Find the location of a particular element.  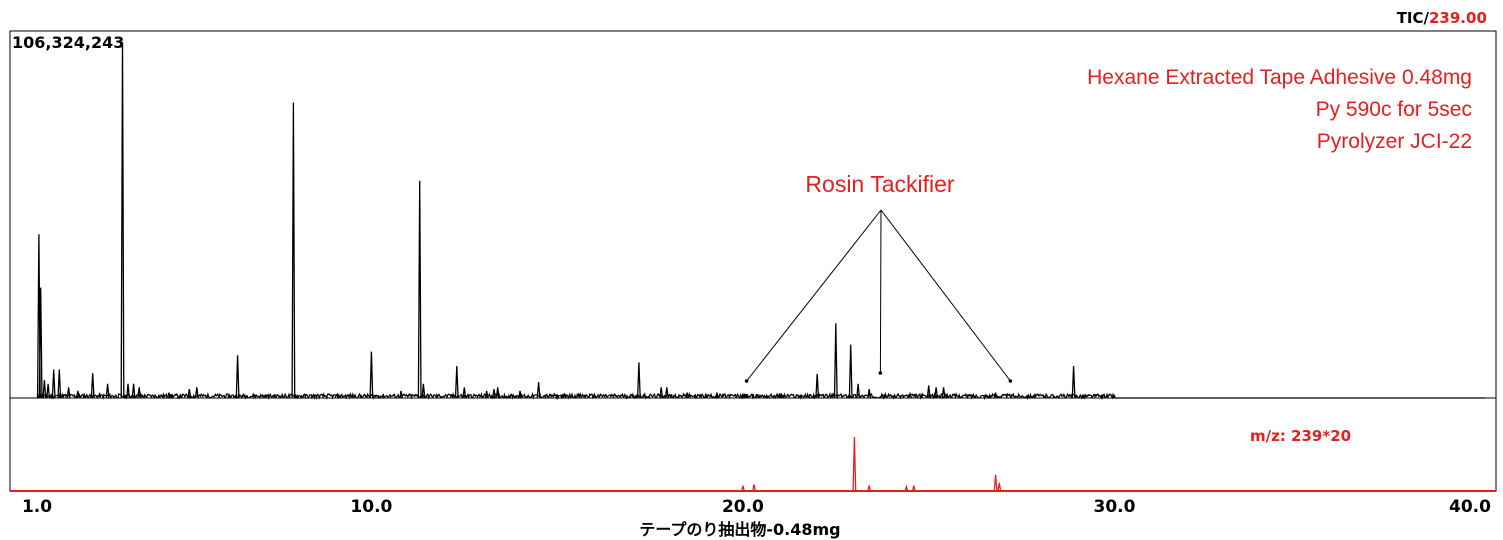

mz-legend-label: m/z: 239*20 is located at coordinates (1300, 436).